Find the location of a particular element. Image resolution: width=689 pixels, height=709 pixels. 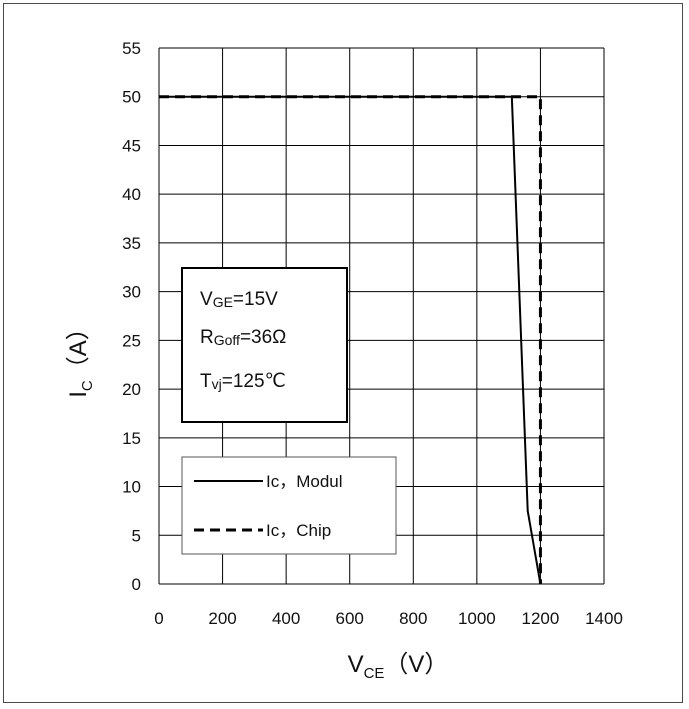

x-tick-label: 0 is located at coordinates (158, 618).